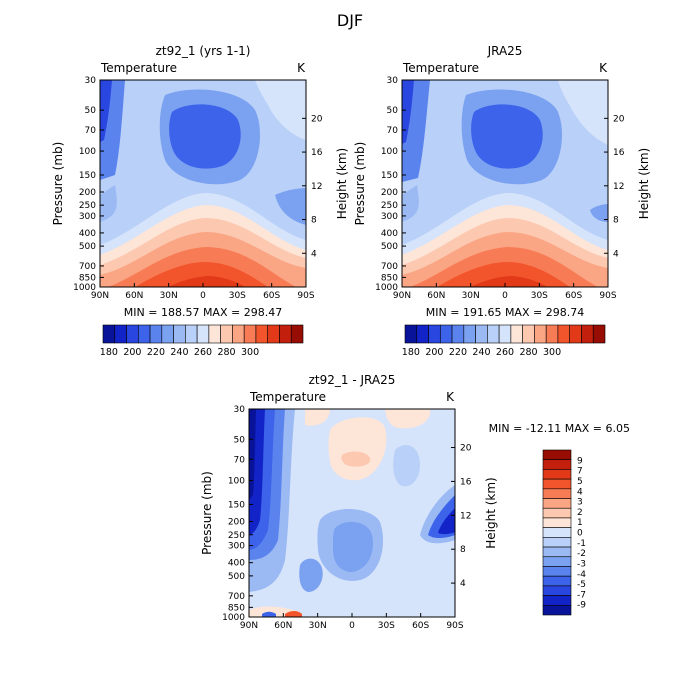 The height and width of the screenshot is (700, 700). What do you see at coordinates (287, 397) in the screenshot?
I see `panel-diff-left-label: Temperature` at bounding box center [287, 397].